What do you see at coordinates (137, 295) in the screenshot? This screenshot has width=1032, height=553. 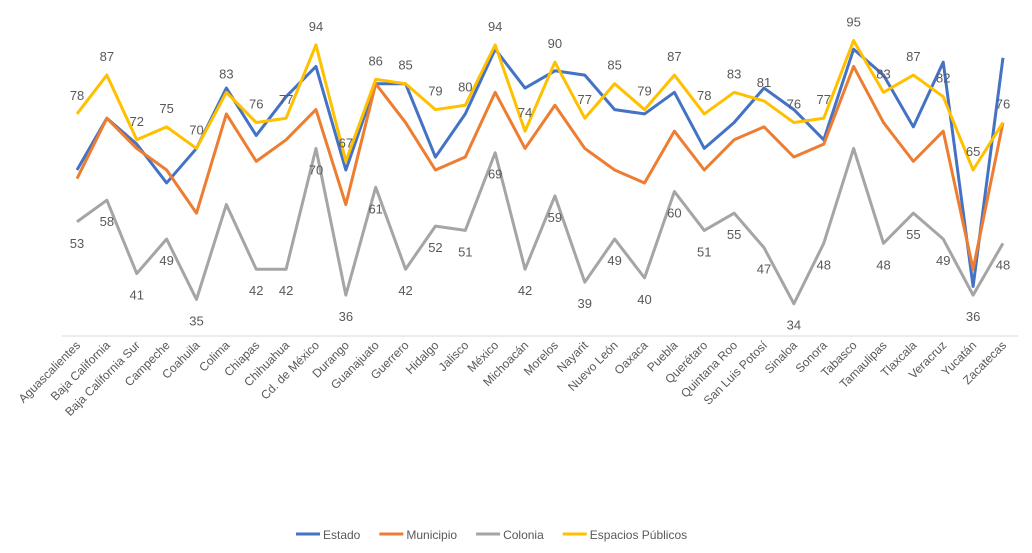 I see `data-label: 41` at bounding box center [137, 295].